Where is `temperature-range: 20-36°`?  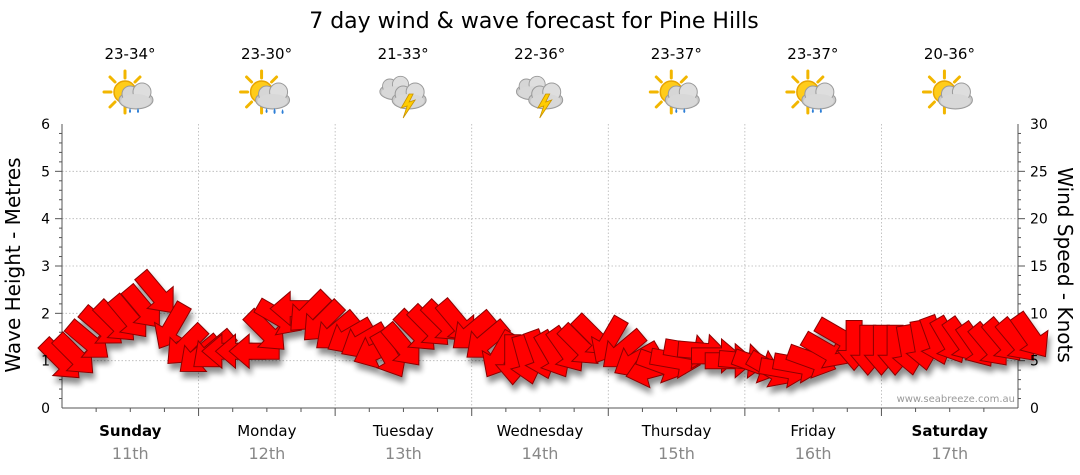
temperature-range: 20-36° is located at coordinates (949, 54).